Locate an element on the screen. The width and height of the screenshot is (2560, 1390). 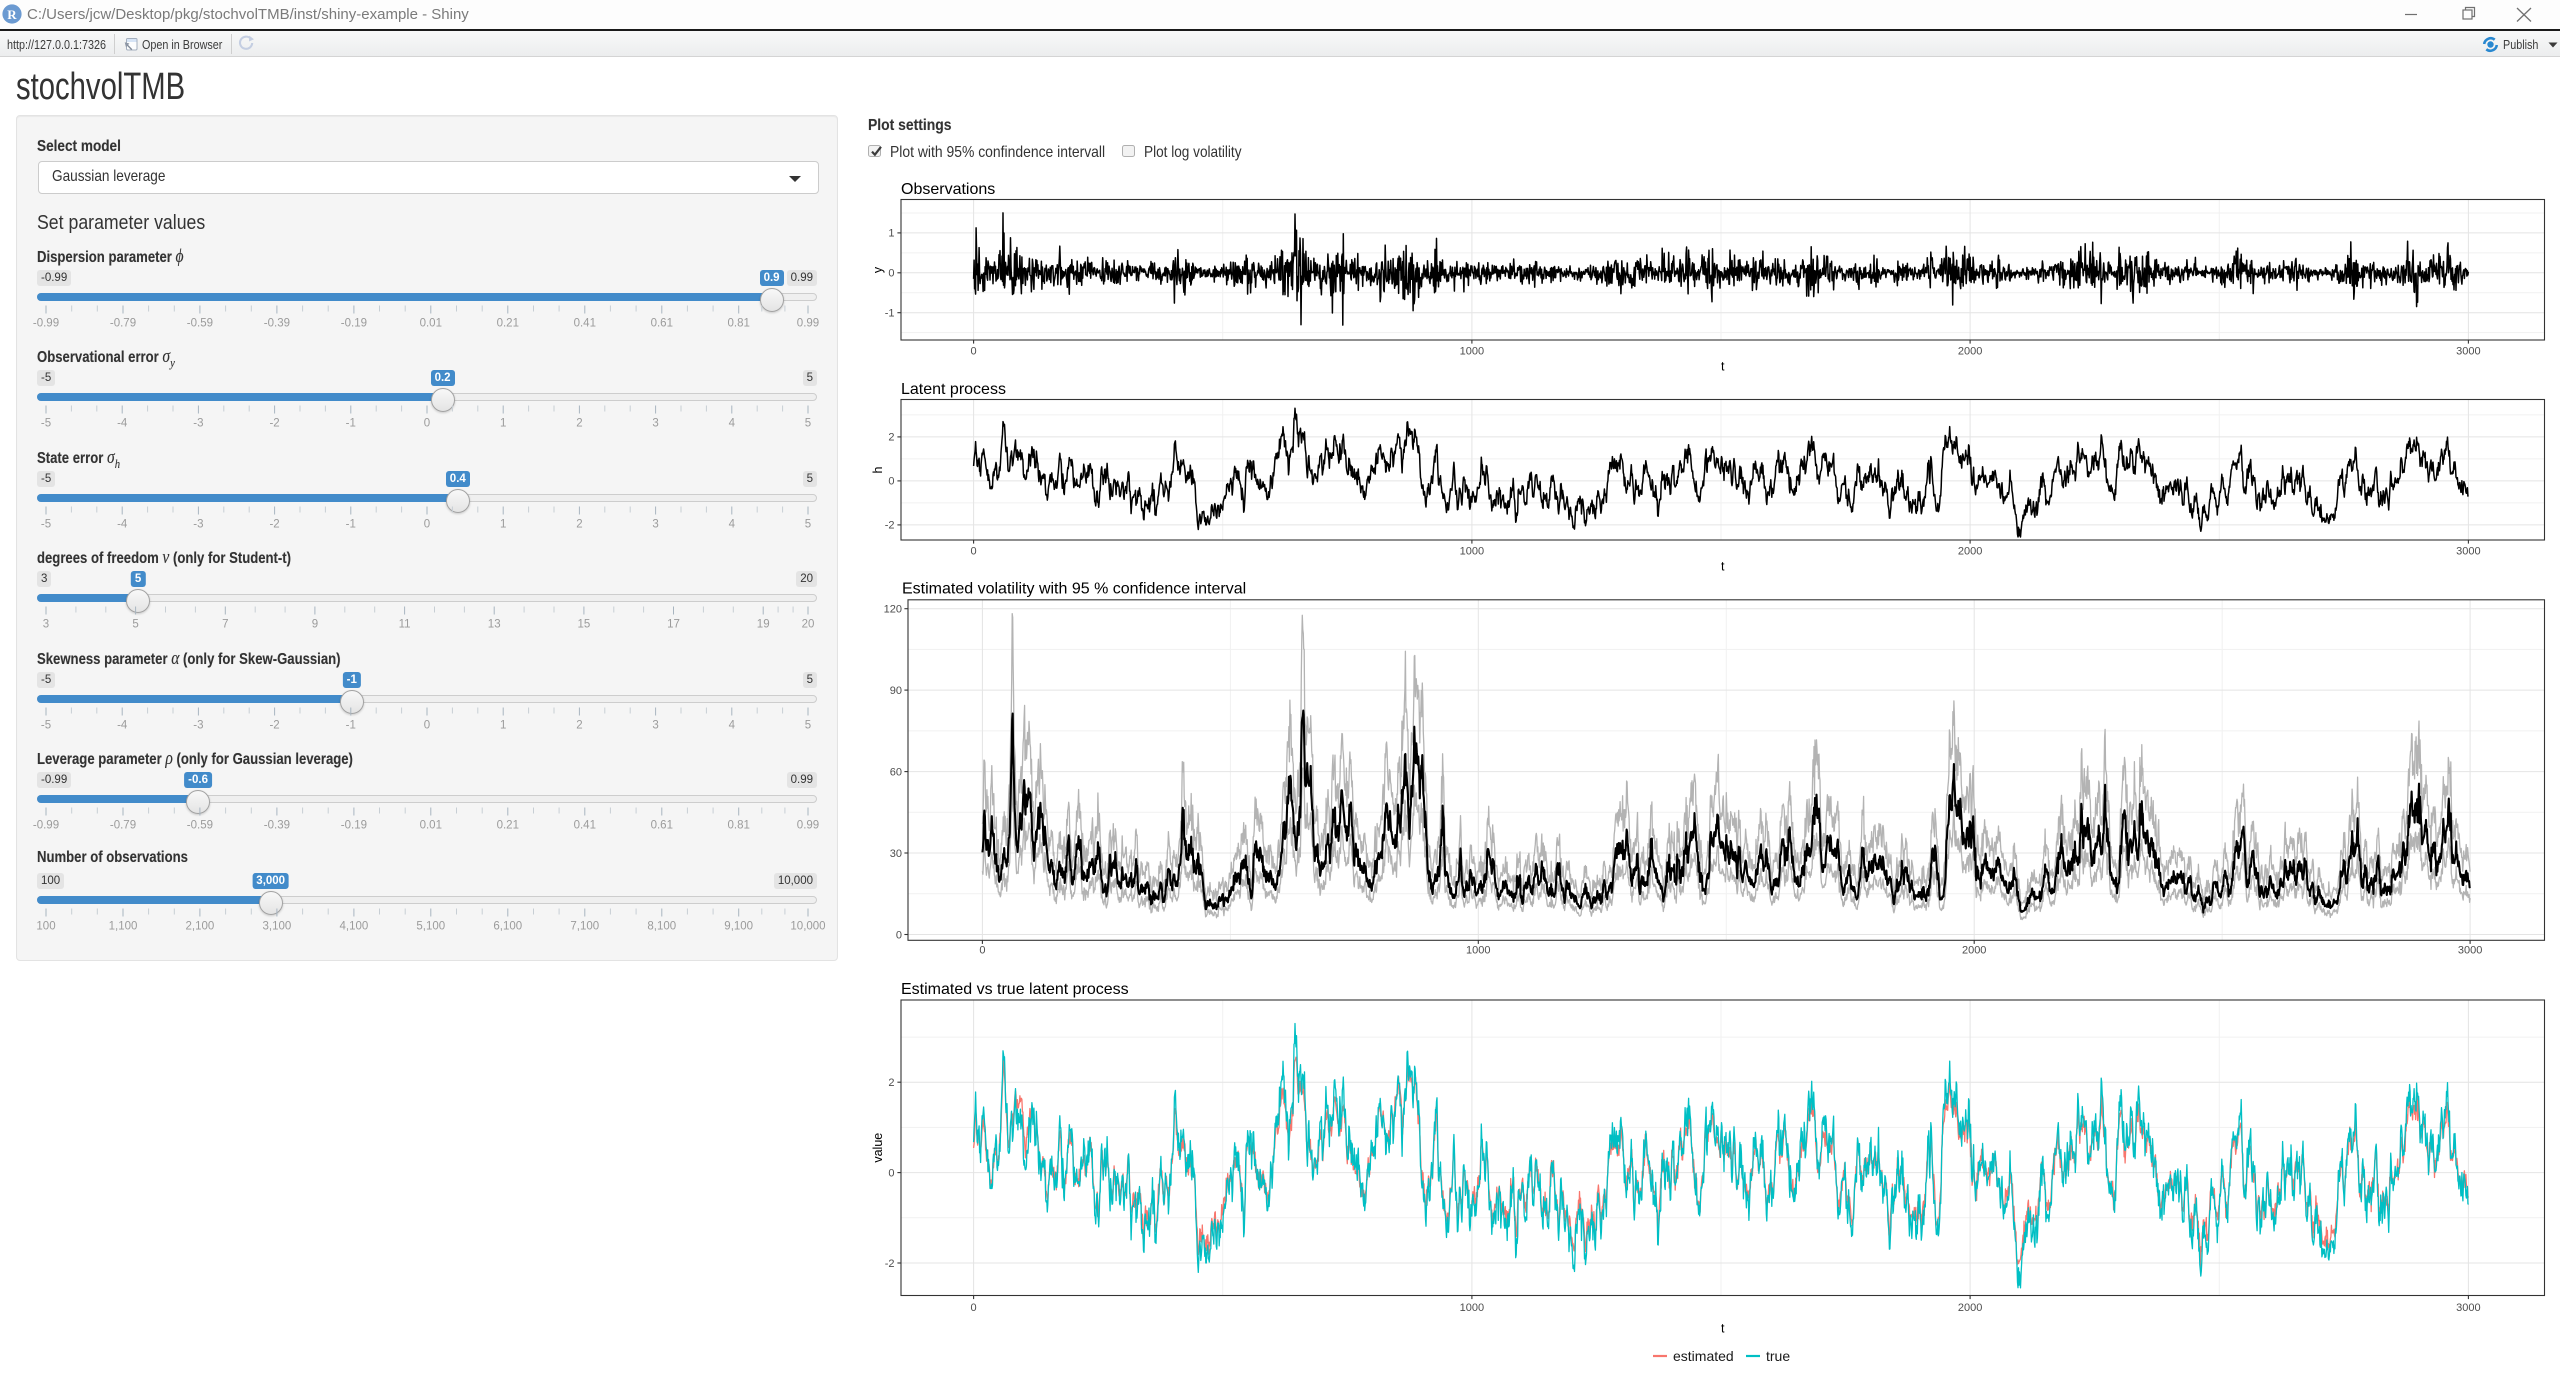
svg-text: h is located at coordinates (878, 469).